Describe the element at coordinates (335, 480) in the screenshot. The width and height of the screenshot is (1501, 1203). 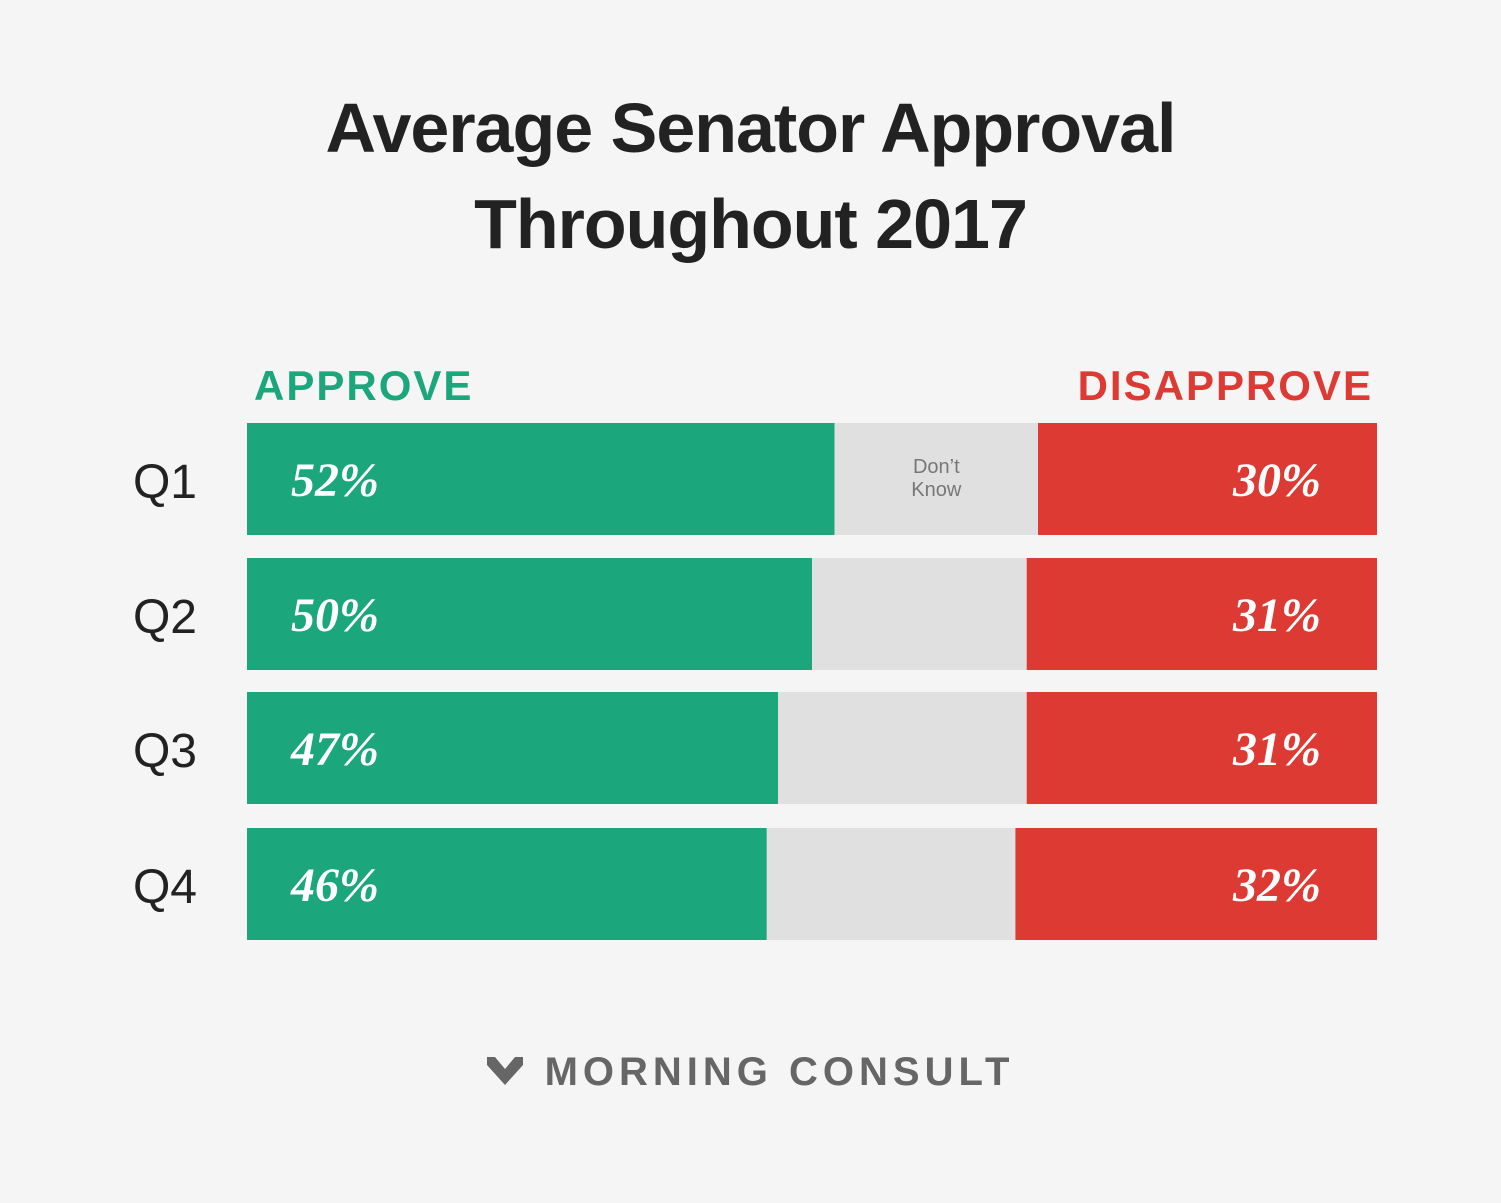
I see `data-label-approve-q1: 52%` at that location.